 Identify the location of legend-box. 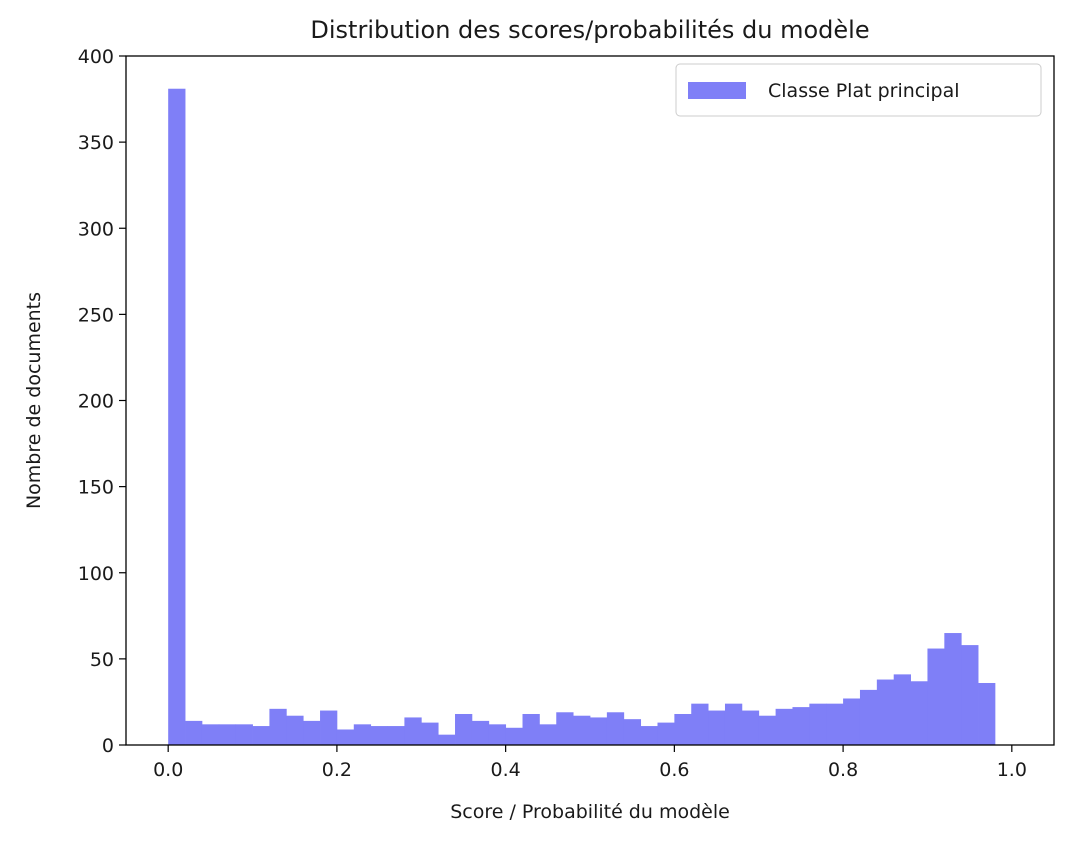
(858, 90).